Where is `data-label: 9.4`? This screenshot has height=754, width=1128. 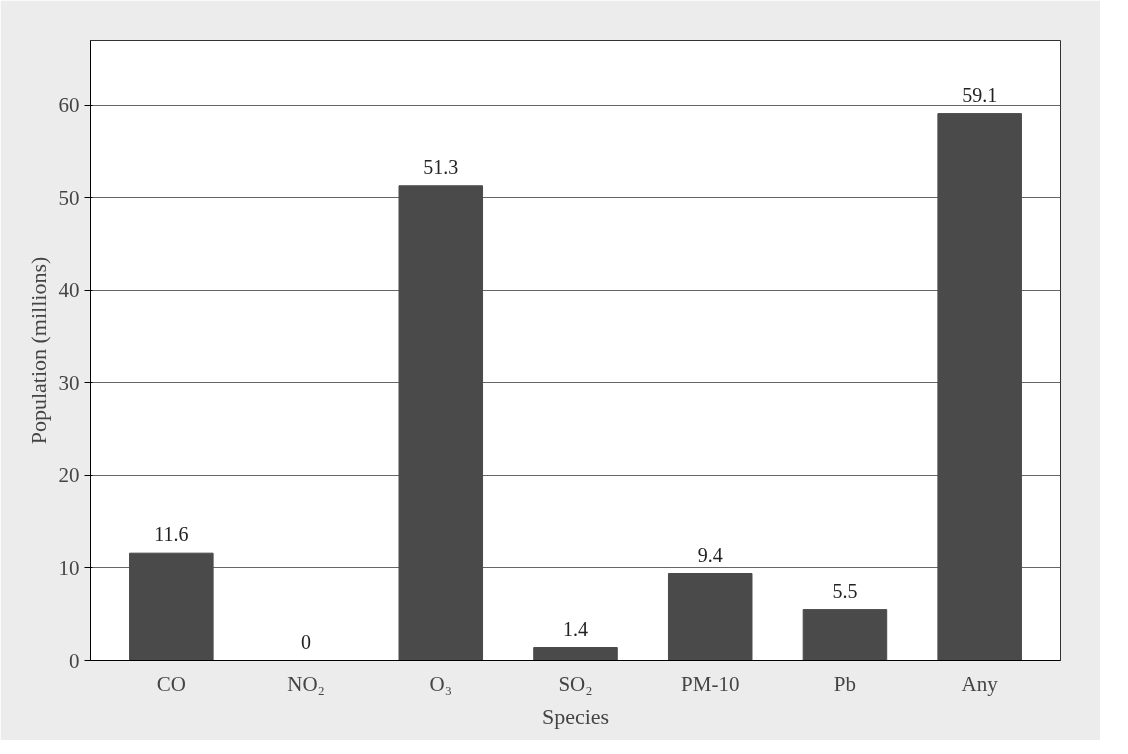 data-label: 9.4 is located at coordinates (710, 554).